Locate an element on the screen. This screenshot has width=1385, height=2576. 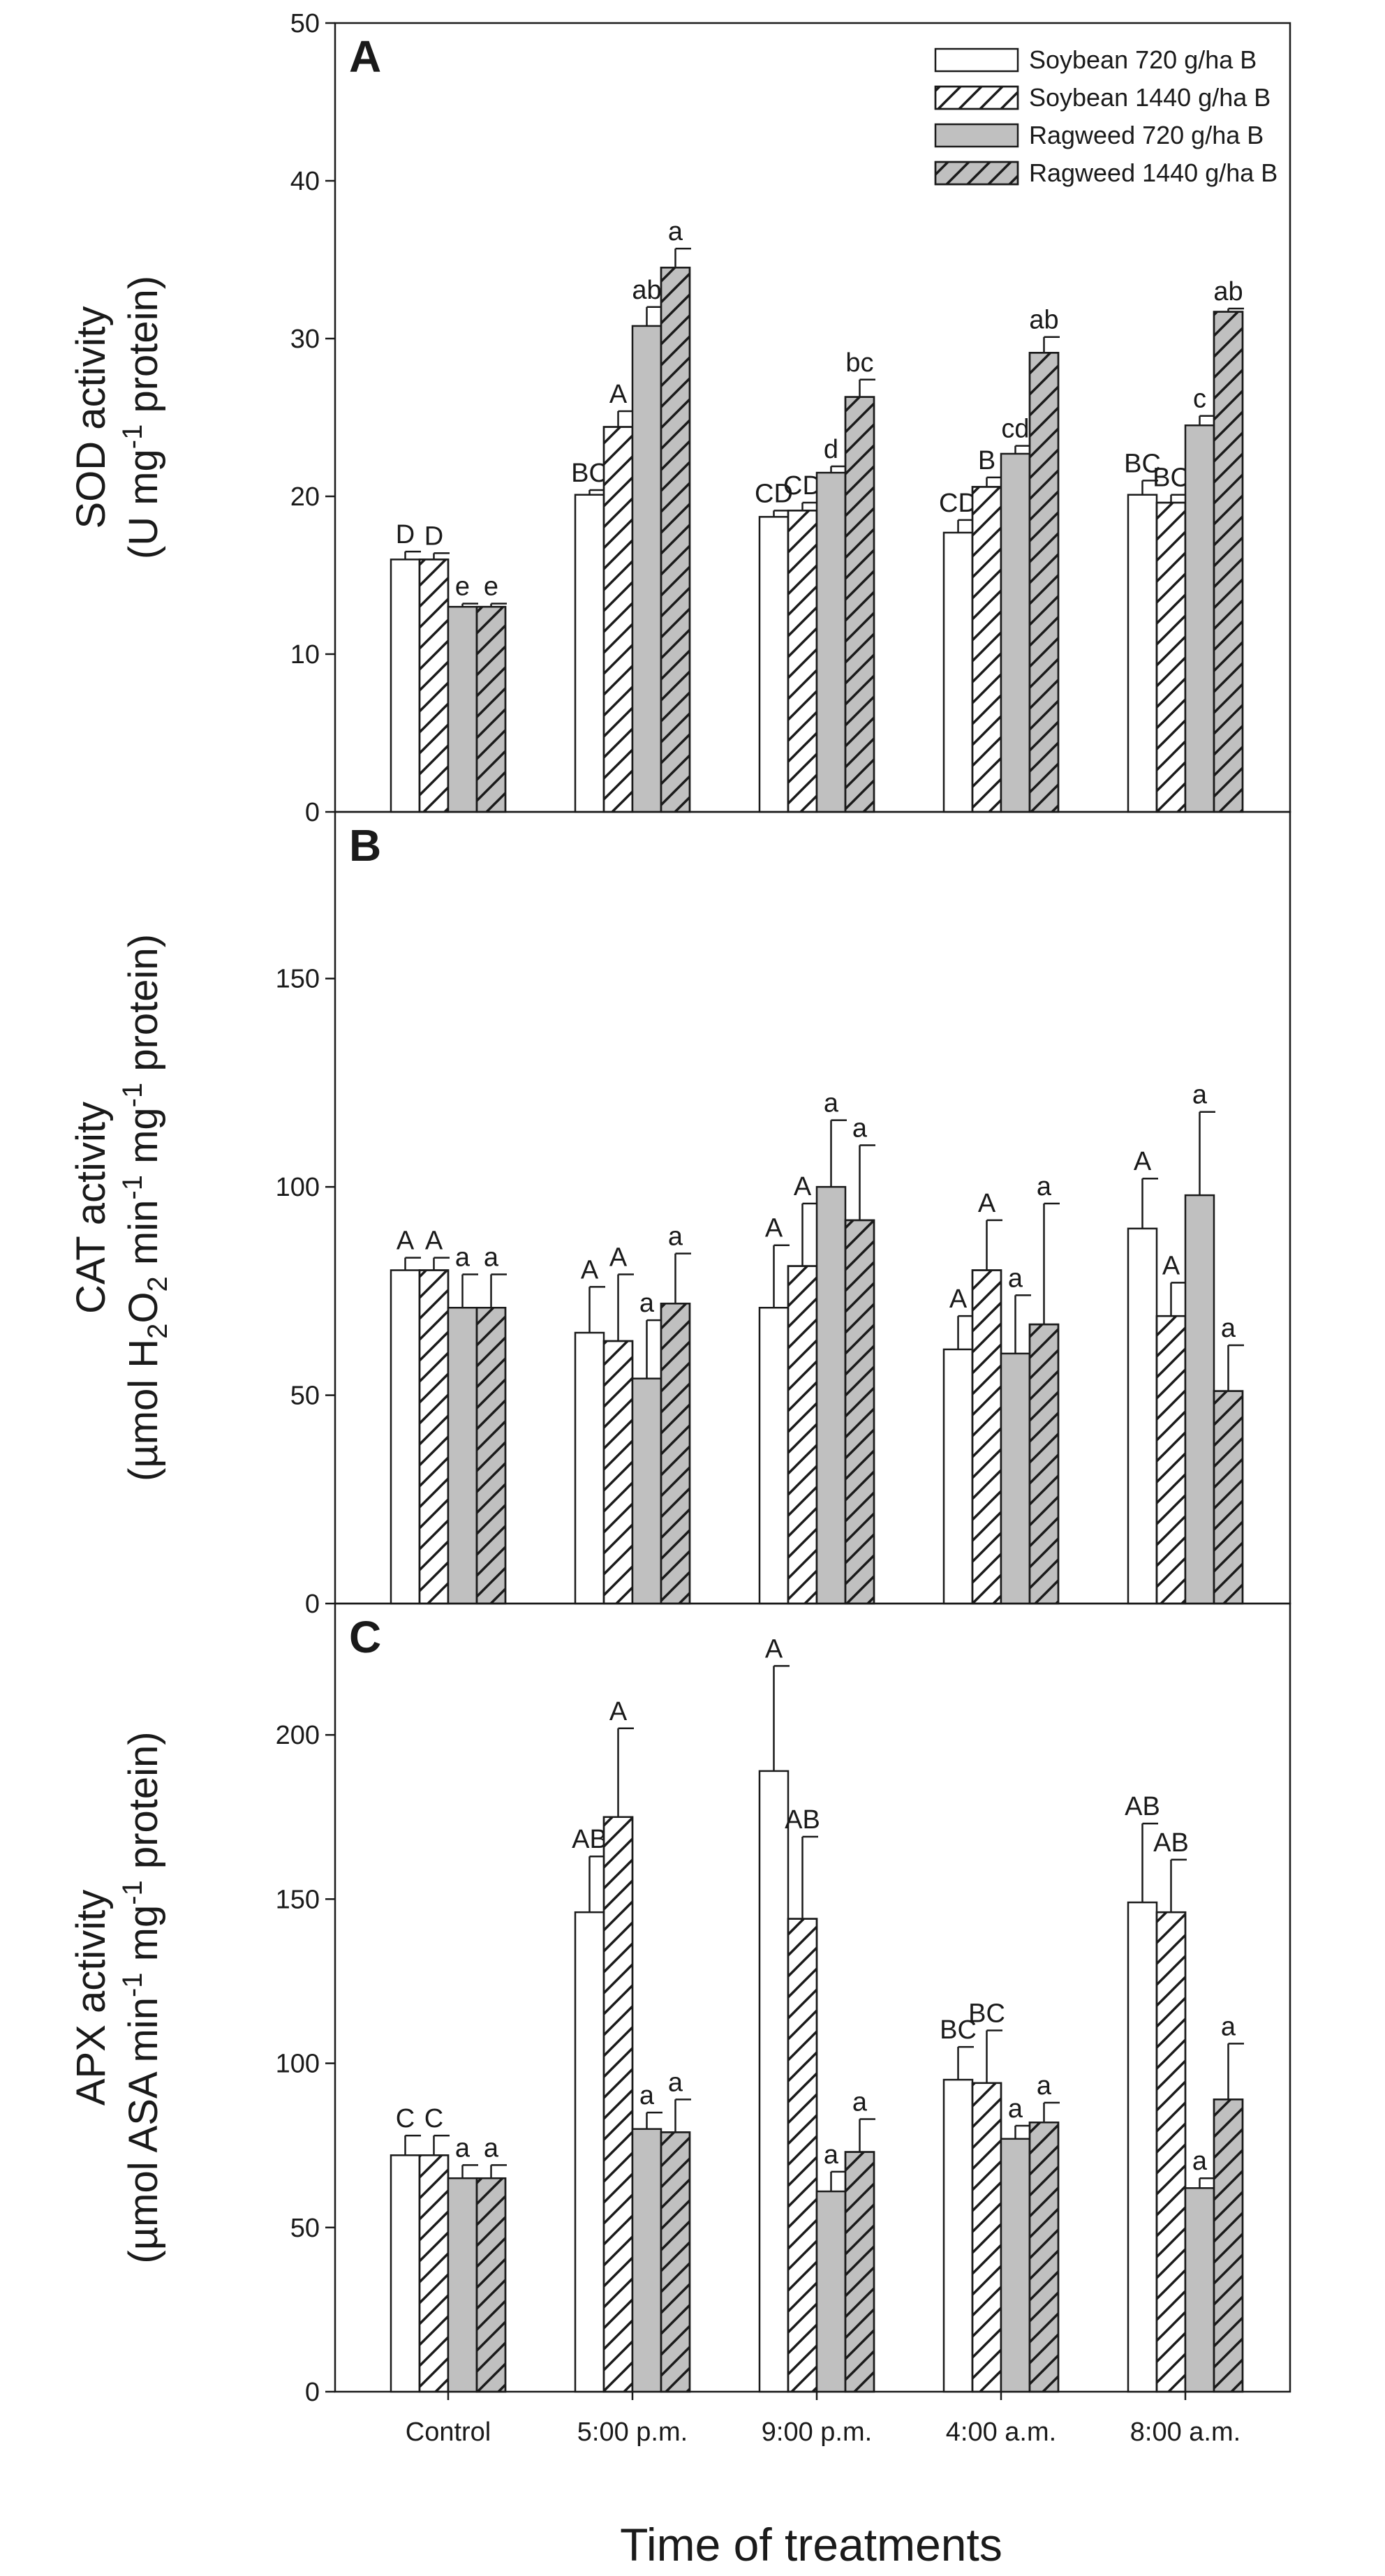
legend-entry: Soybean 1440 g/ha B is located at coordinates (1102, 97).